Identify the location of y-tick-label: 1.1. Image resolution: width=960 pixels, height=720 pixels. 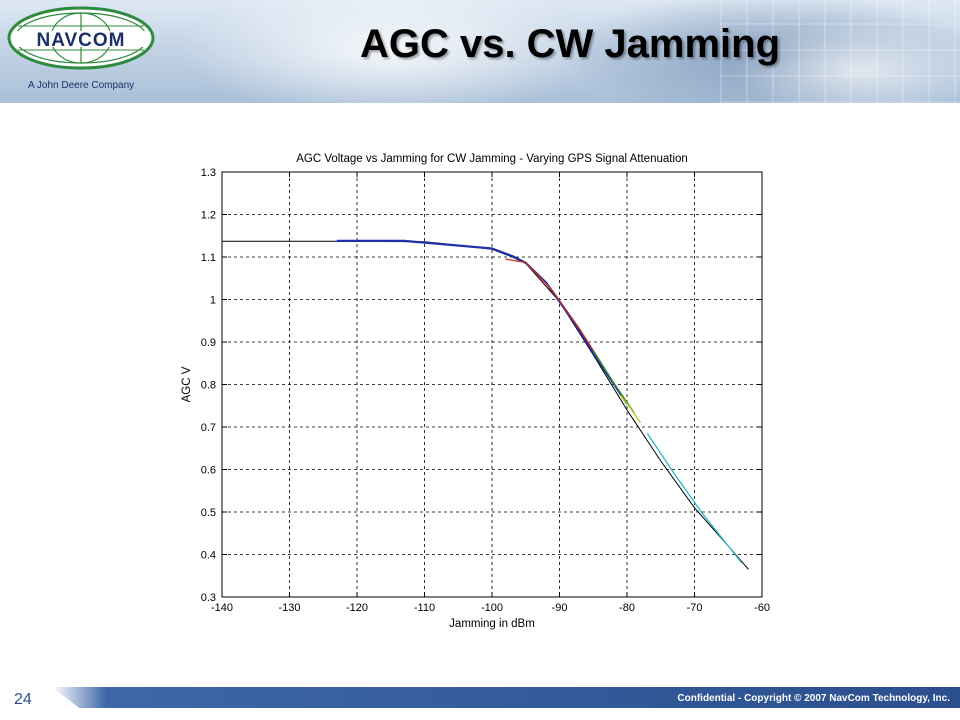
(208, 258).